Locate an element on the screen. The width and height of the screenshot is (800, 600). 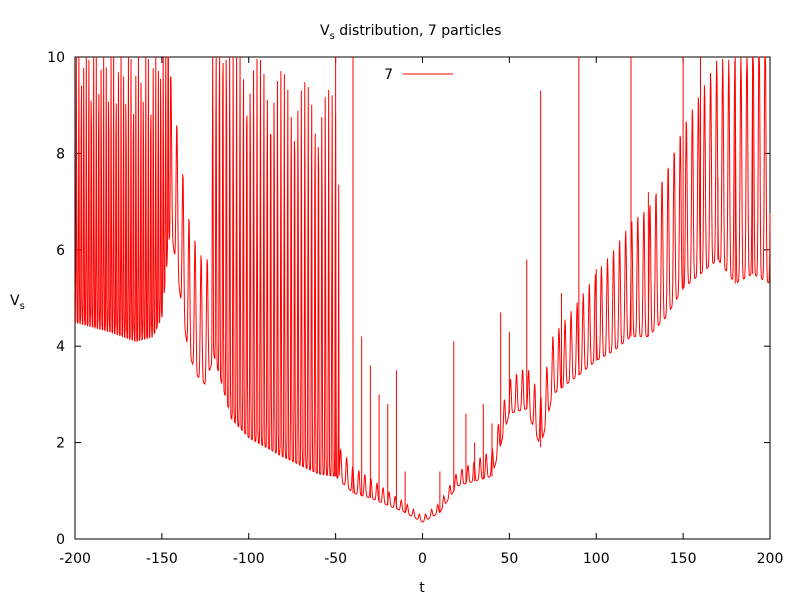
chart-title-main: V is located at coordinates (325, 31).